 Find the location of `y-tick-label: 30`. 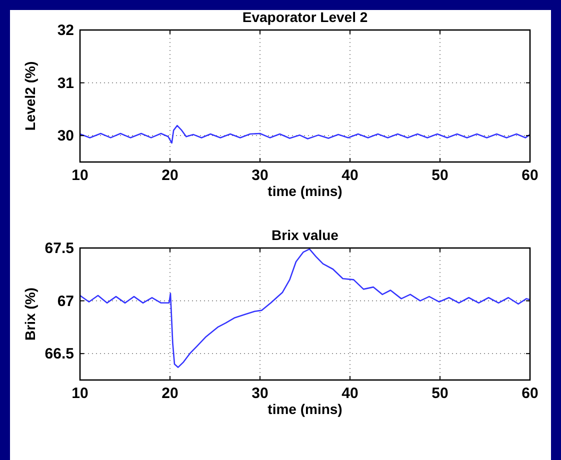

y-tick-label: 30 is located at coordinates (65, 136).